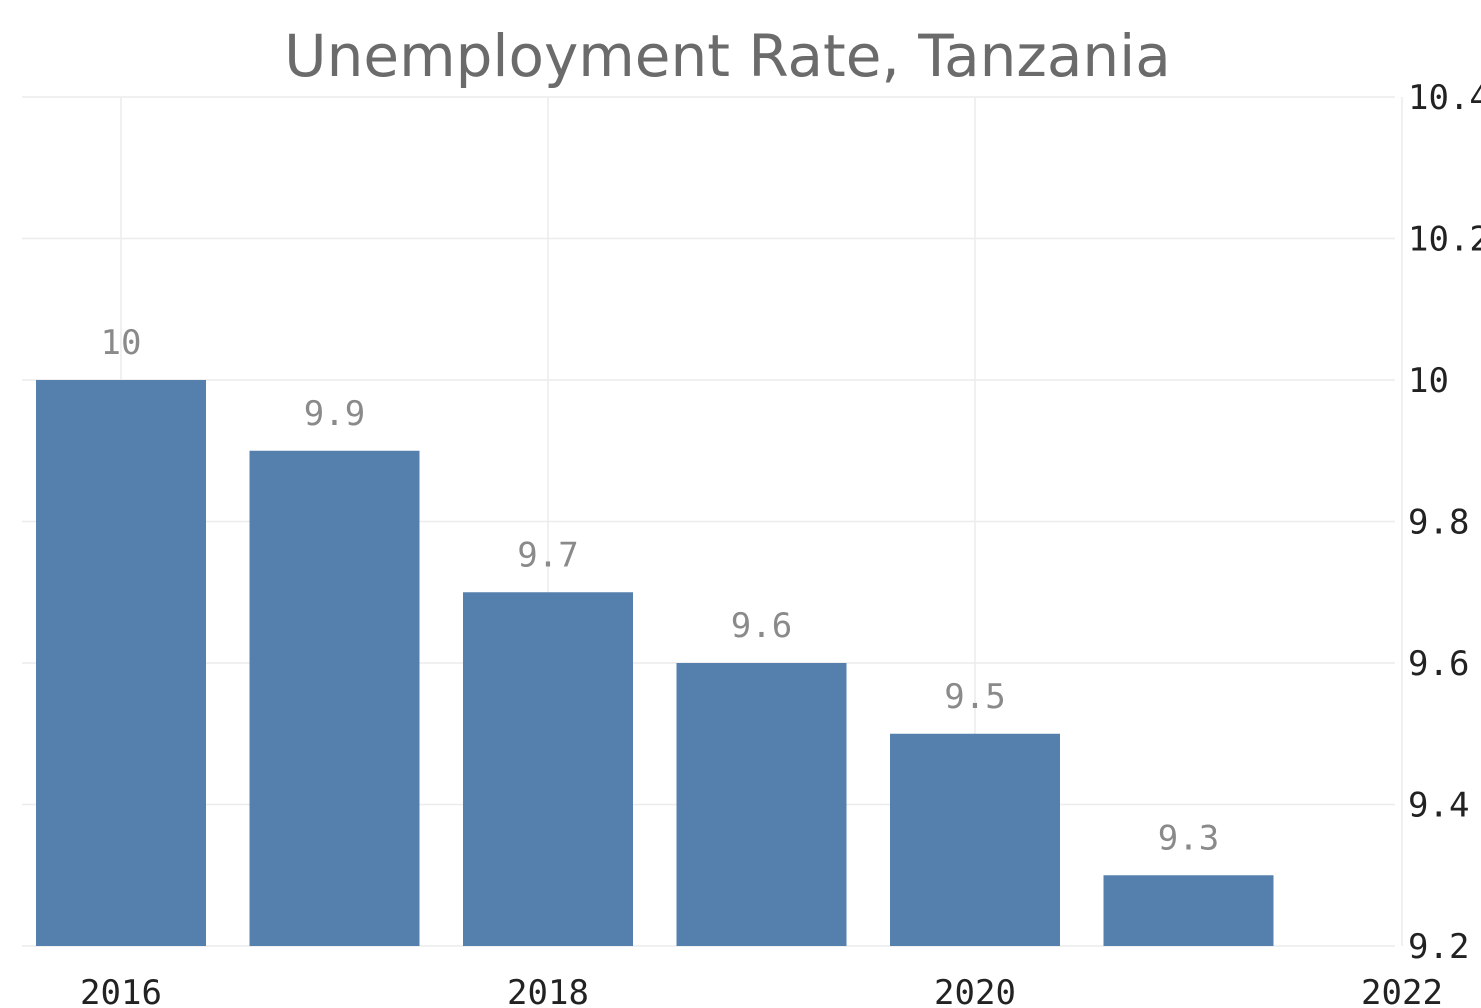 The width and height of the screenshot is (1481, 1008). Describe the element at coordinates (1428, 381) in the screenshot. I see `y-tick-label: 10` at that location.